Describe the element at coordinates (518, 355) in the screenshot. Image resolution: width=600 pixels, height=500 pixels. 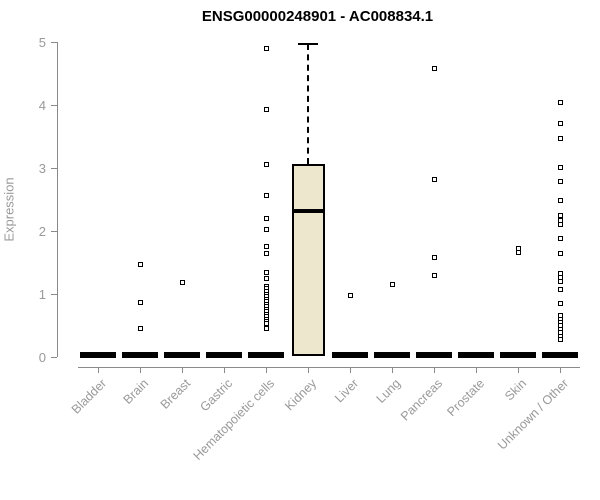
I see `zero-bar-skin` at that location.